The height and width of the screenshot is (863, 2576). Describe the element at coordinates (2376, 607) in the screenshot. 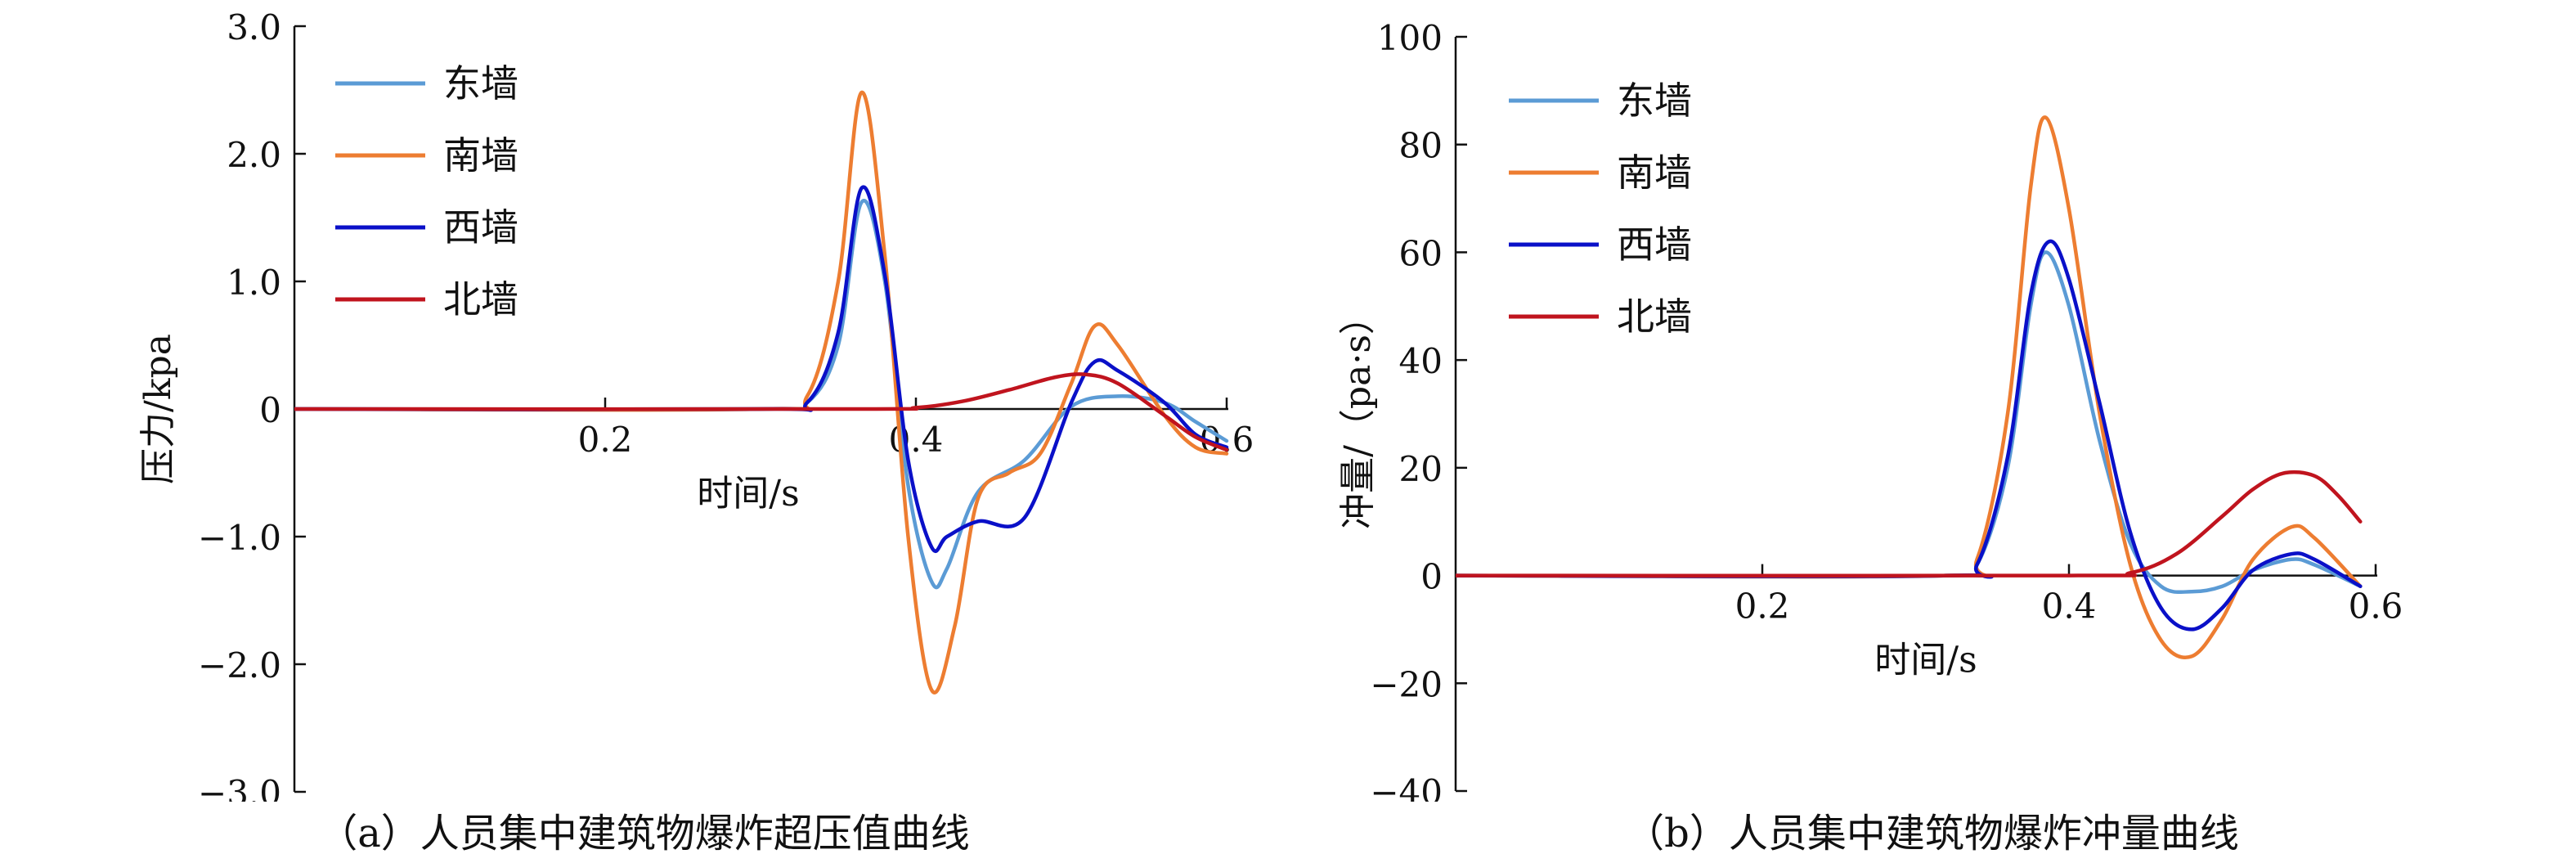

I see `x-tick-label: 0.6` at that location.